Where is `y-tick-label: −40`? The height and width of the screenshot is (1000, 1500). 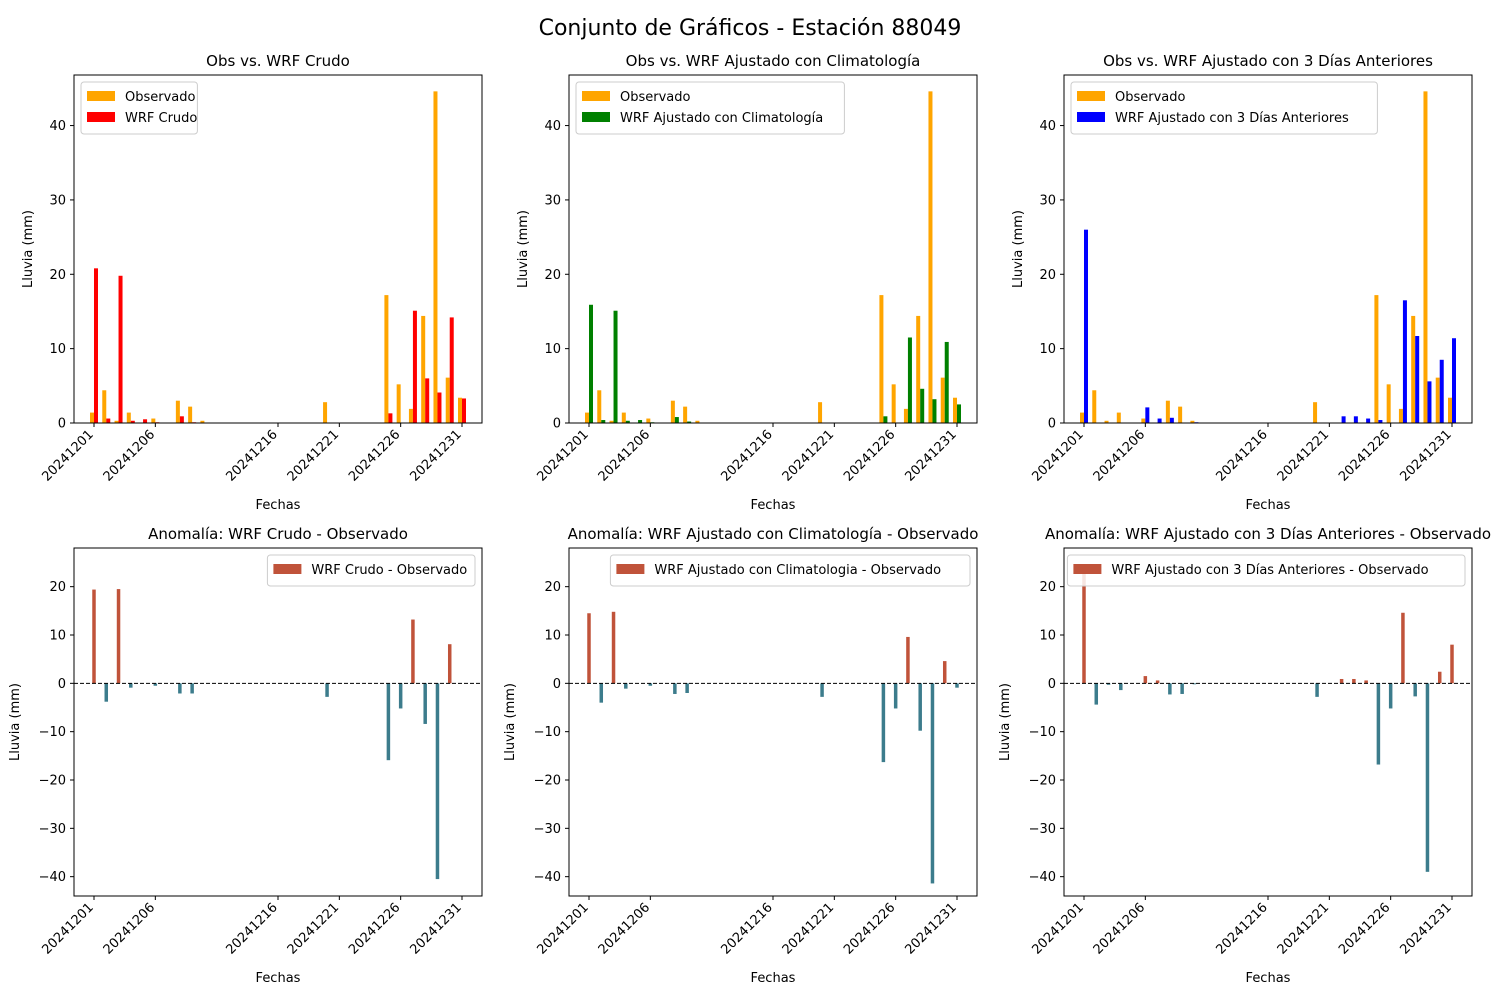 y-tick-label: −40 is located at coordinates (547, 877).